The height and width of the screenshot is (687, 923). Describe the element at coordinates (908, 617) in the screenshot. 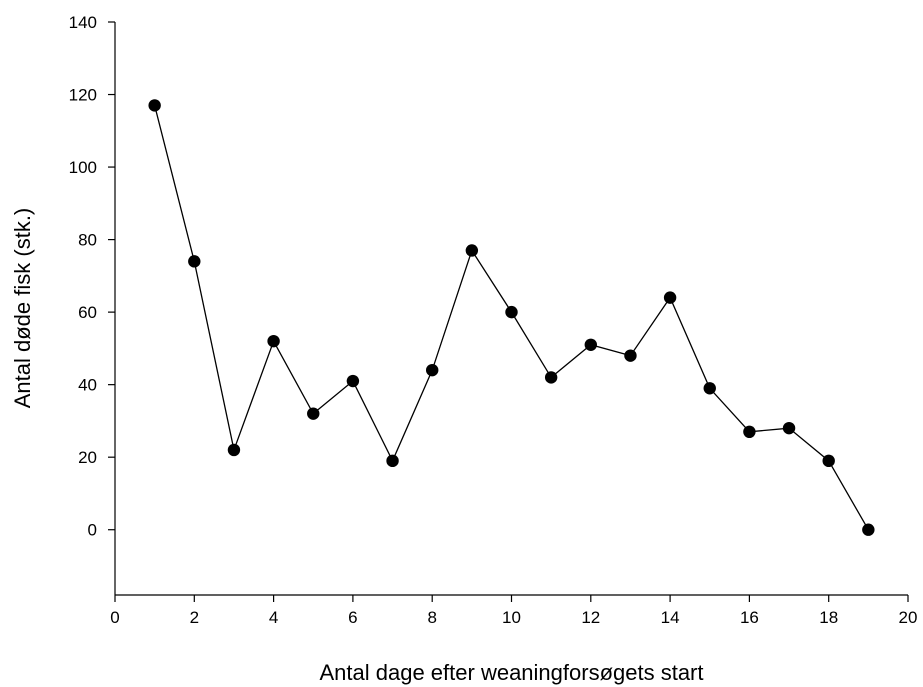

I see `x-tick-label: 20` at that location.